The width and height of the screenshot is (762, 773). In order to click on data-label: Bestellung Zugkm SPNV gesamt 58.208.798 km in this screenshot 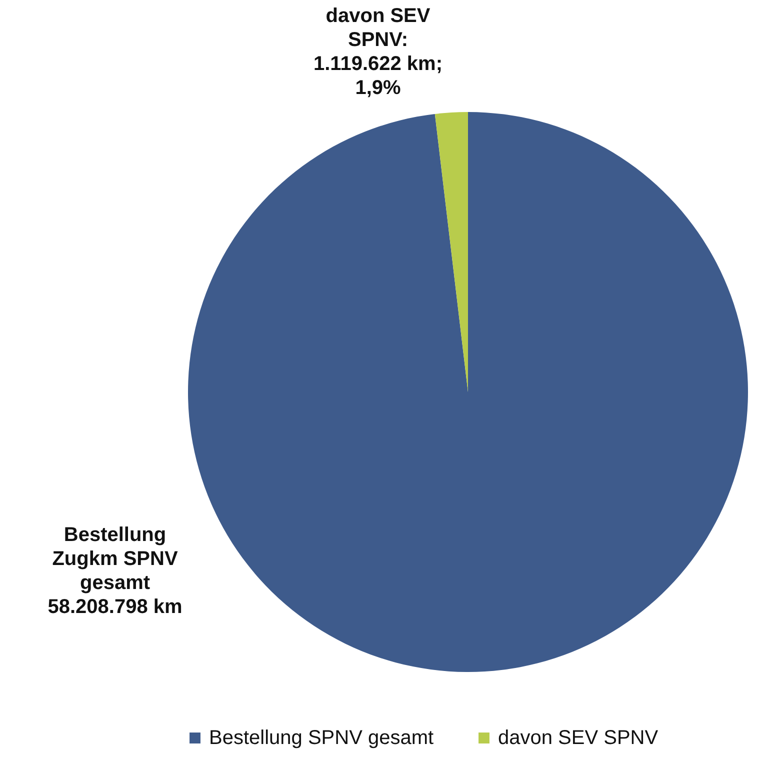, I will do `click(115, 571)`.